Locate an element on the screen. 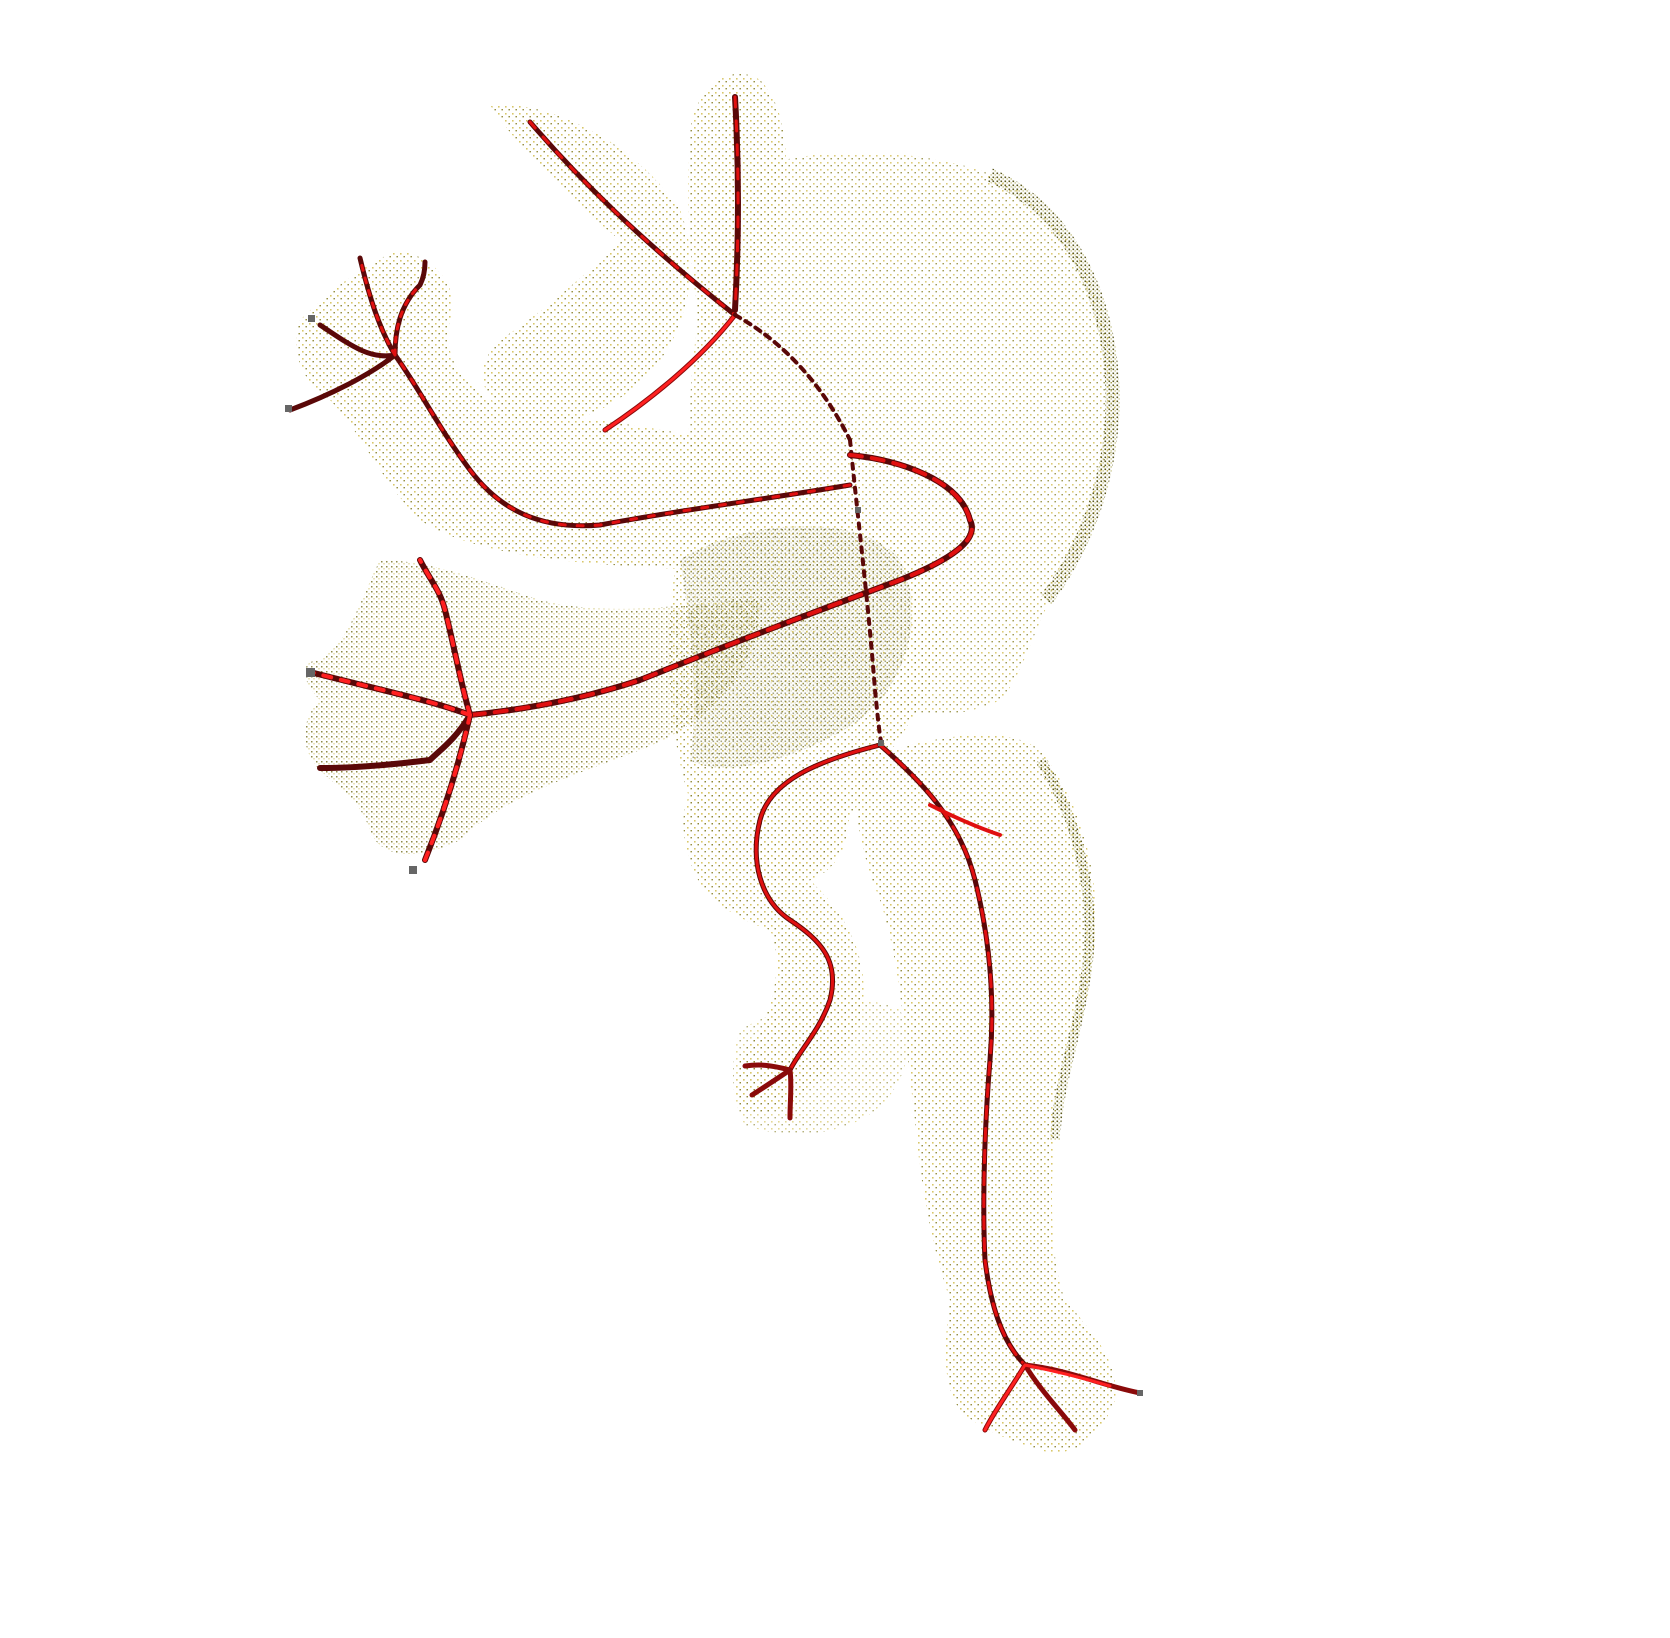 The width and height of the screenshot is (1670, 1638). cloud-bent-foot is located at coordinates (820, 1066).